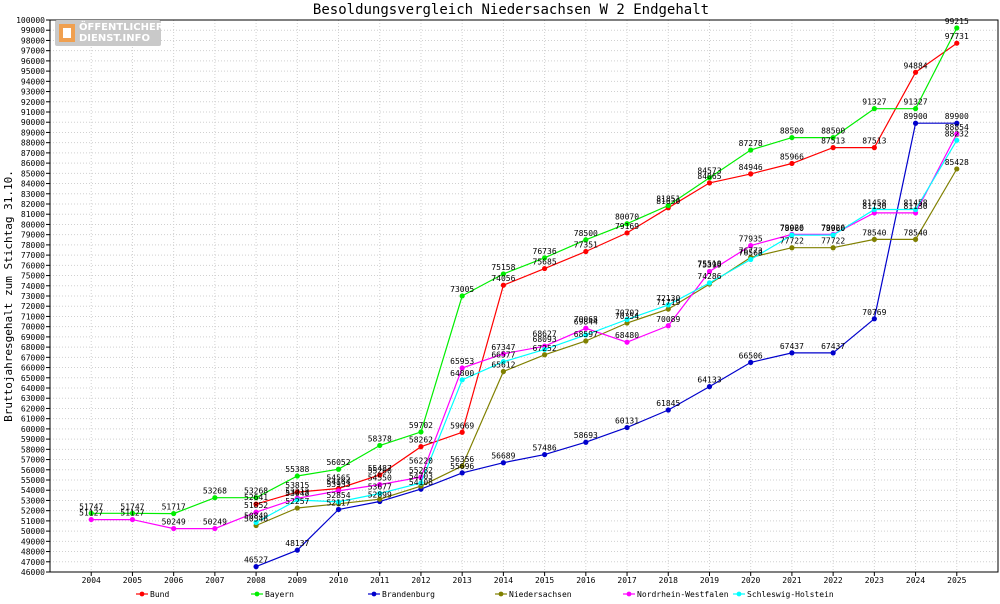 The height and width of the screenshot is (604, 1000). What do you see at coordinates (33, 92) in the screenshot?
I see `y-tick-label: 93000` at bounding box center [33, 92].